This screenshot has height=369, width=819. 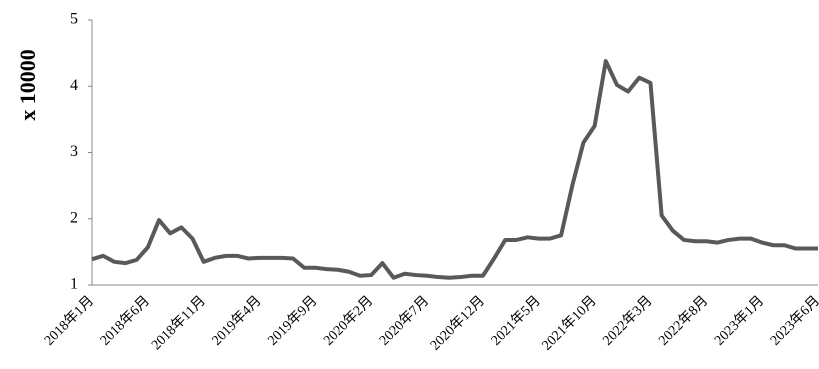 I want to click on y-tick-label: 3, so click(x=74, y=151).